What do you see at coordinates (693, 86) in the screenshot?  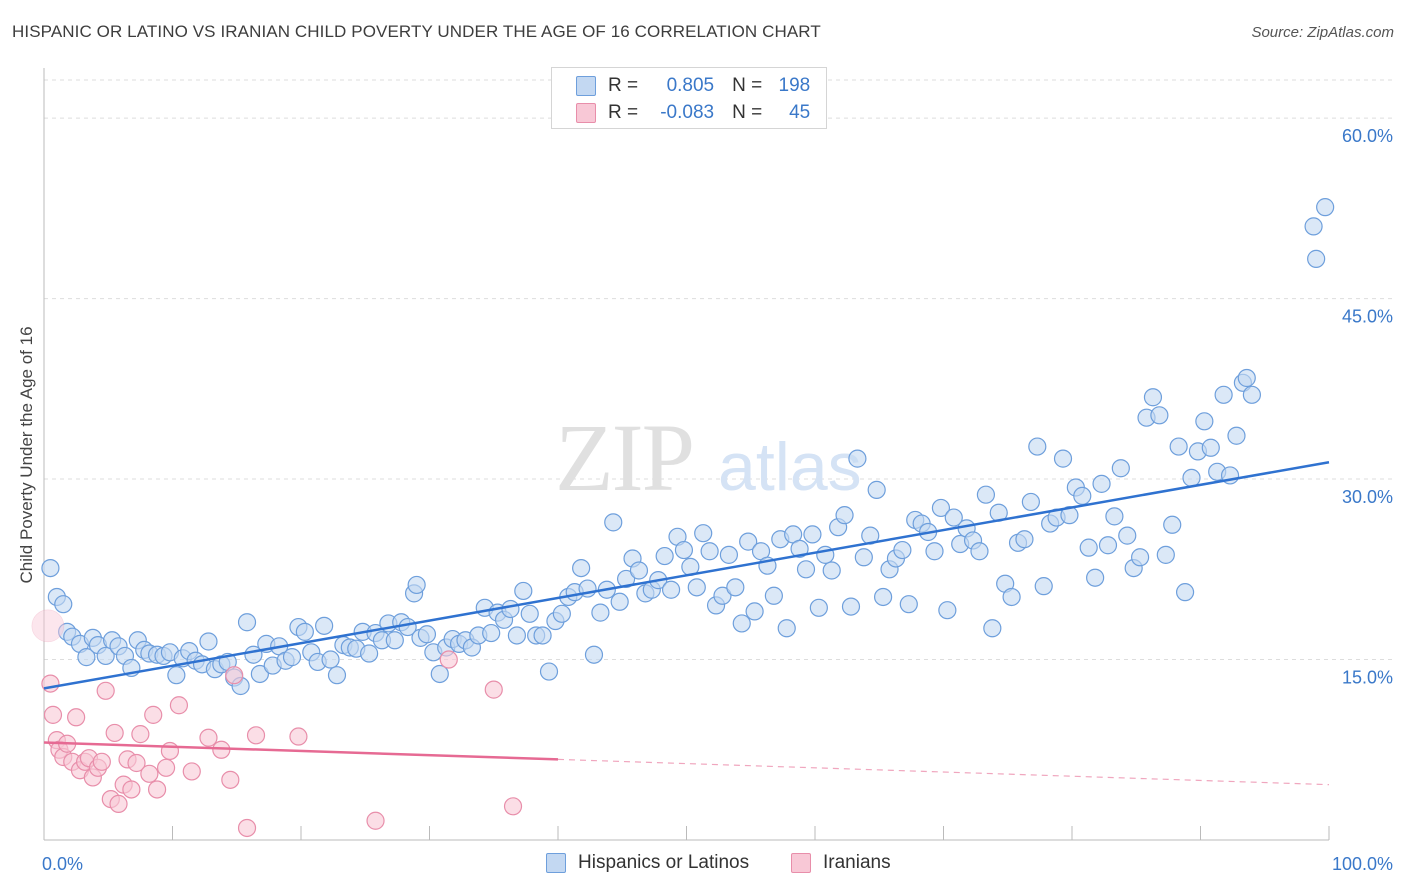 I see `legend-row-hispanic: R = 0.805 N = 198` at bounding box center [693, 86].